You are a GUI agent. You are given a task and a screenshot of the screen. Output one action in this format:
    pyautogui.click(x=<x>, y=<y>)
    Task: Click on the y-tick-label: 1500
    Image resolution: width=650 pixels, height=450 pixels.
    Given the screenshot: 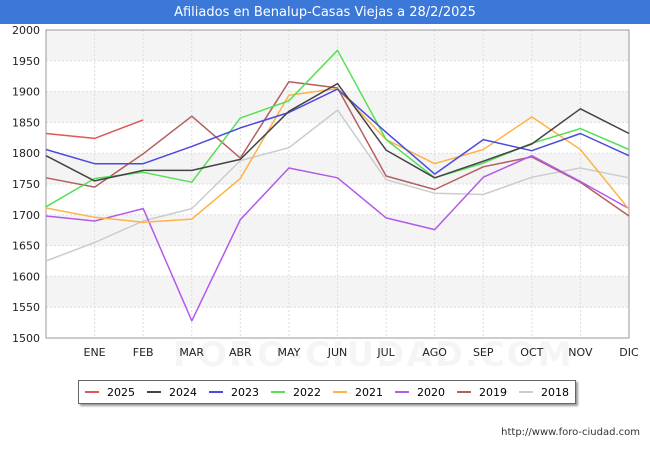 What is the action you would take?
    pyautogui.click(x=26, y=338)
    